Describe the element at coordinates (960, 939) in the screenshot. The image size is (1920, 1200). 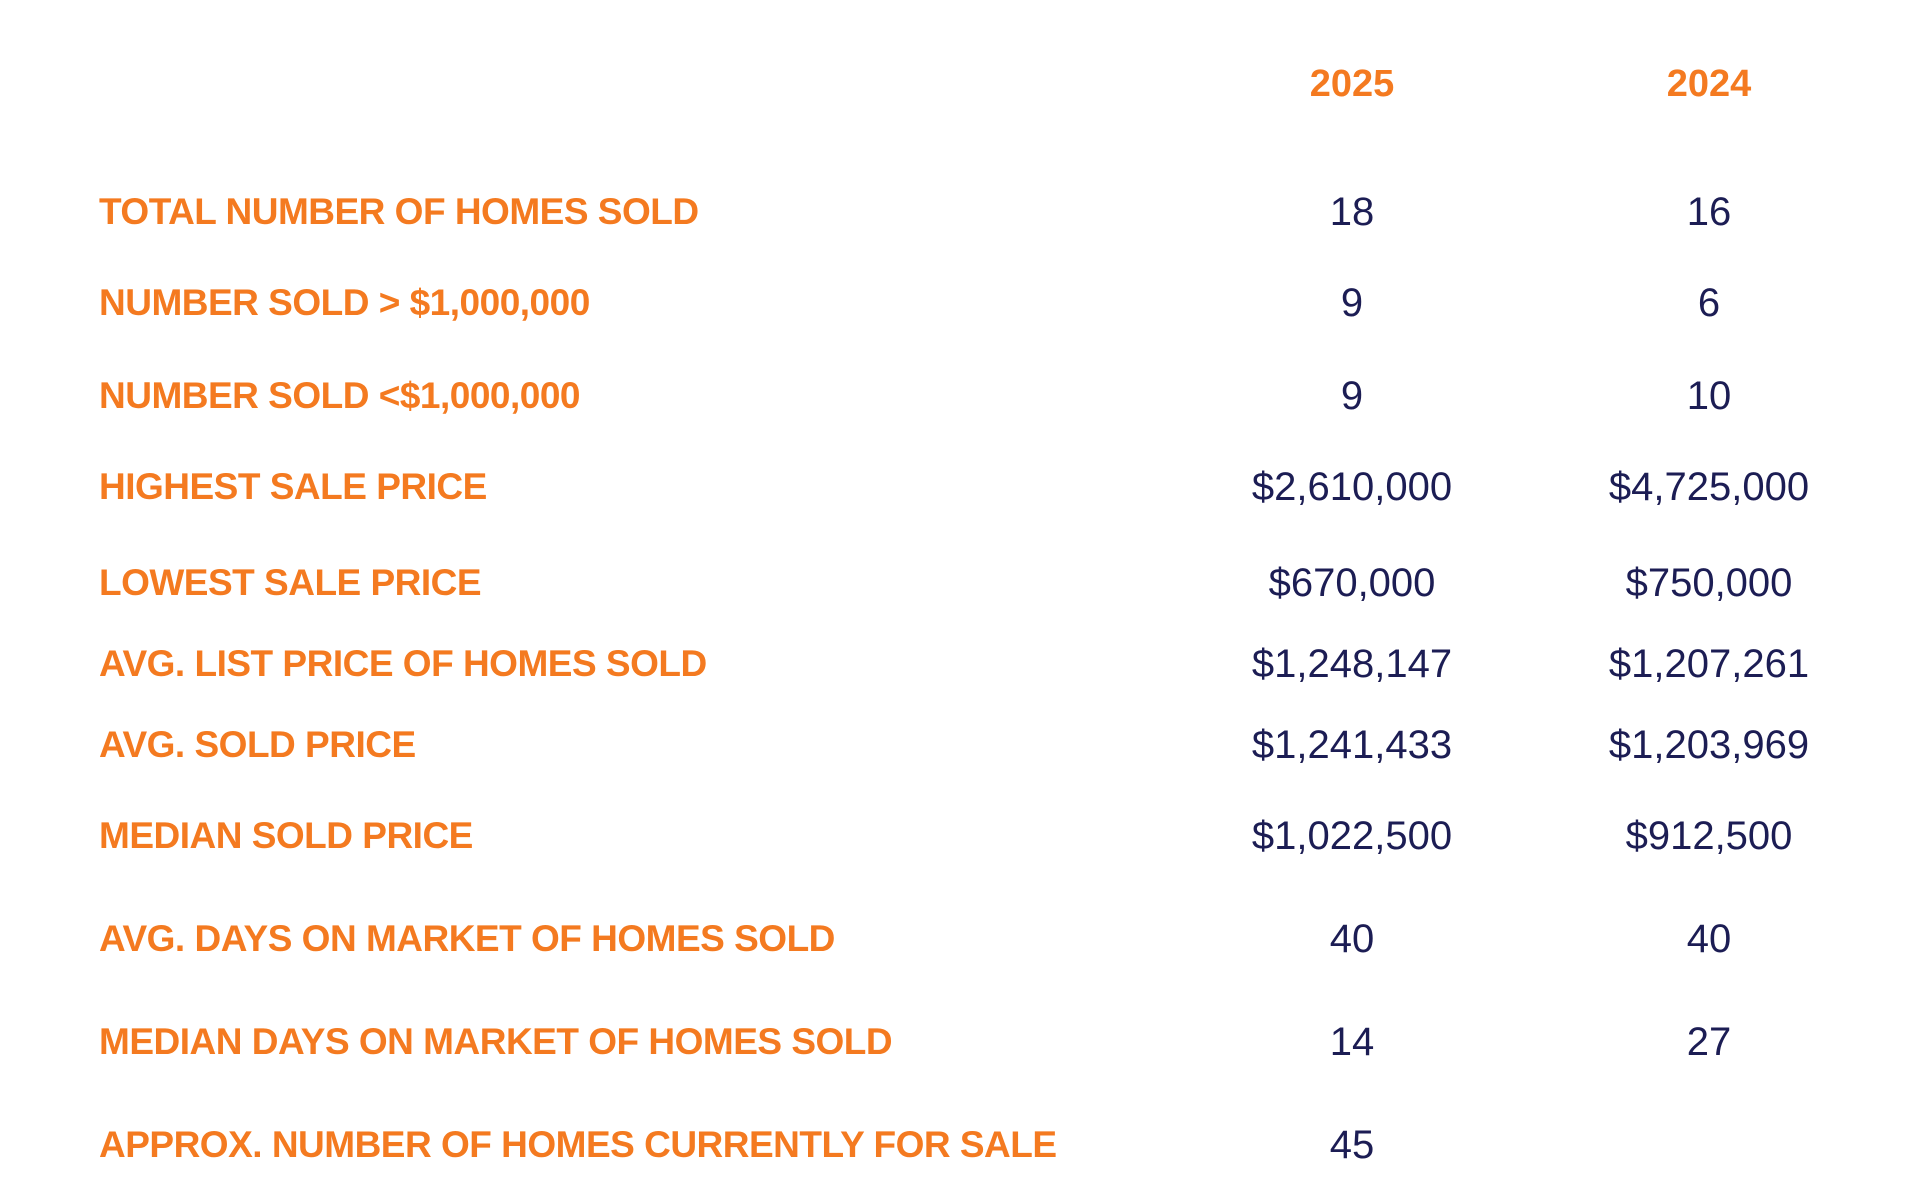
I see `table-row-avg-days-on-market: AVG. DAYS ON MARKET OF HOMES SOLD 40 40` at that location.